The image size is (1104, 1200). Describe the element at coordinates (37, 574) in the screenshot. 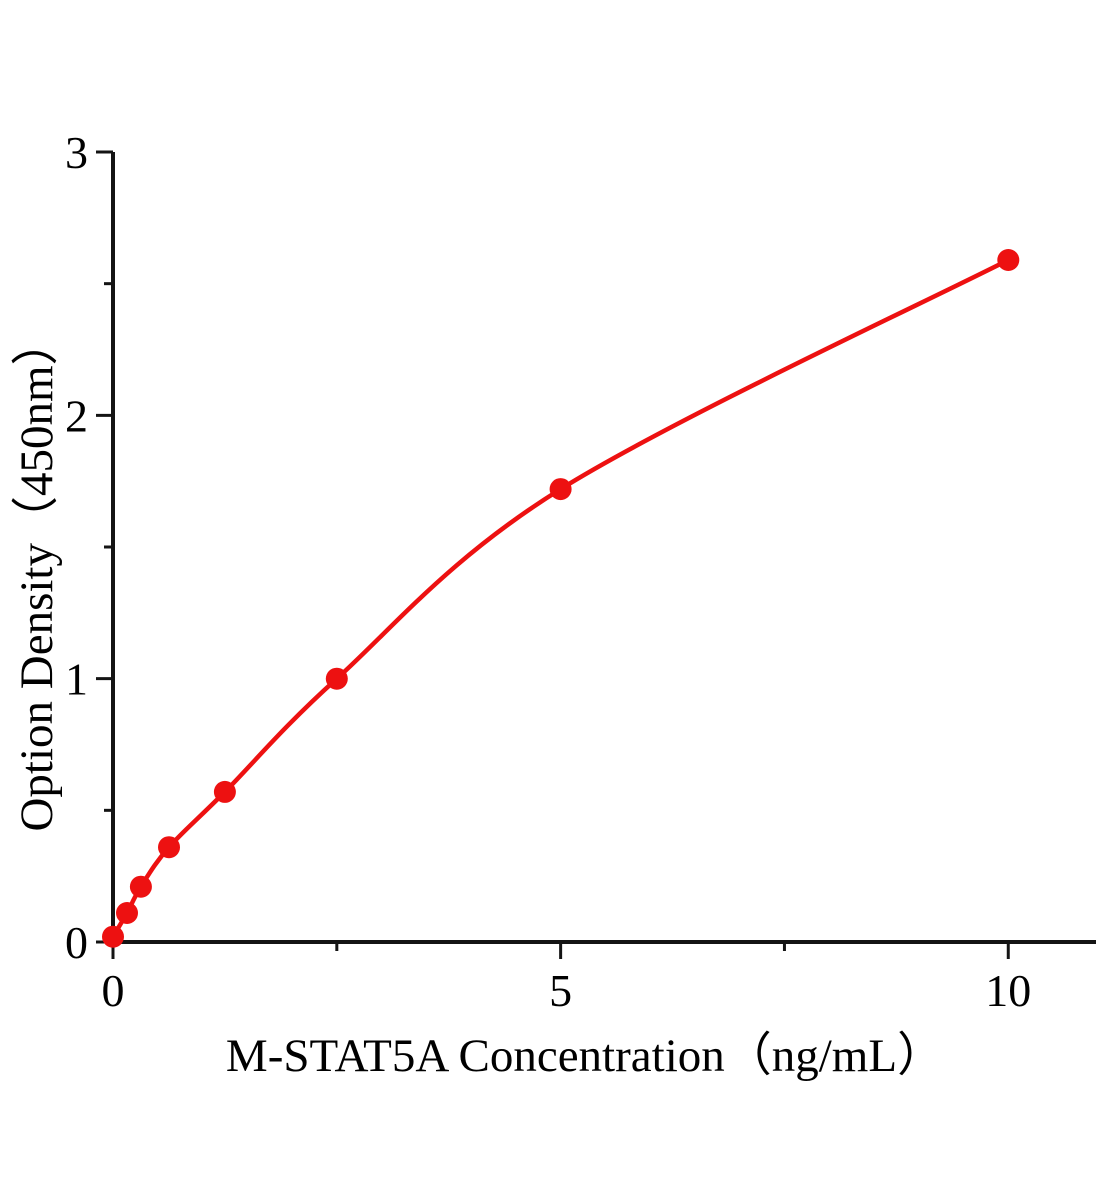

I see `y-axis-title: Option Density（450nm）` at that location.